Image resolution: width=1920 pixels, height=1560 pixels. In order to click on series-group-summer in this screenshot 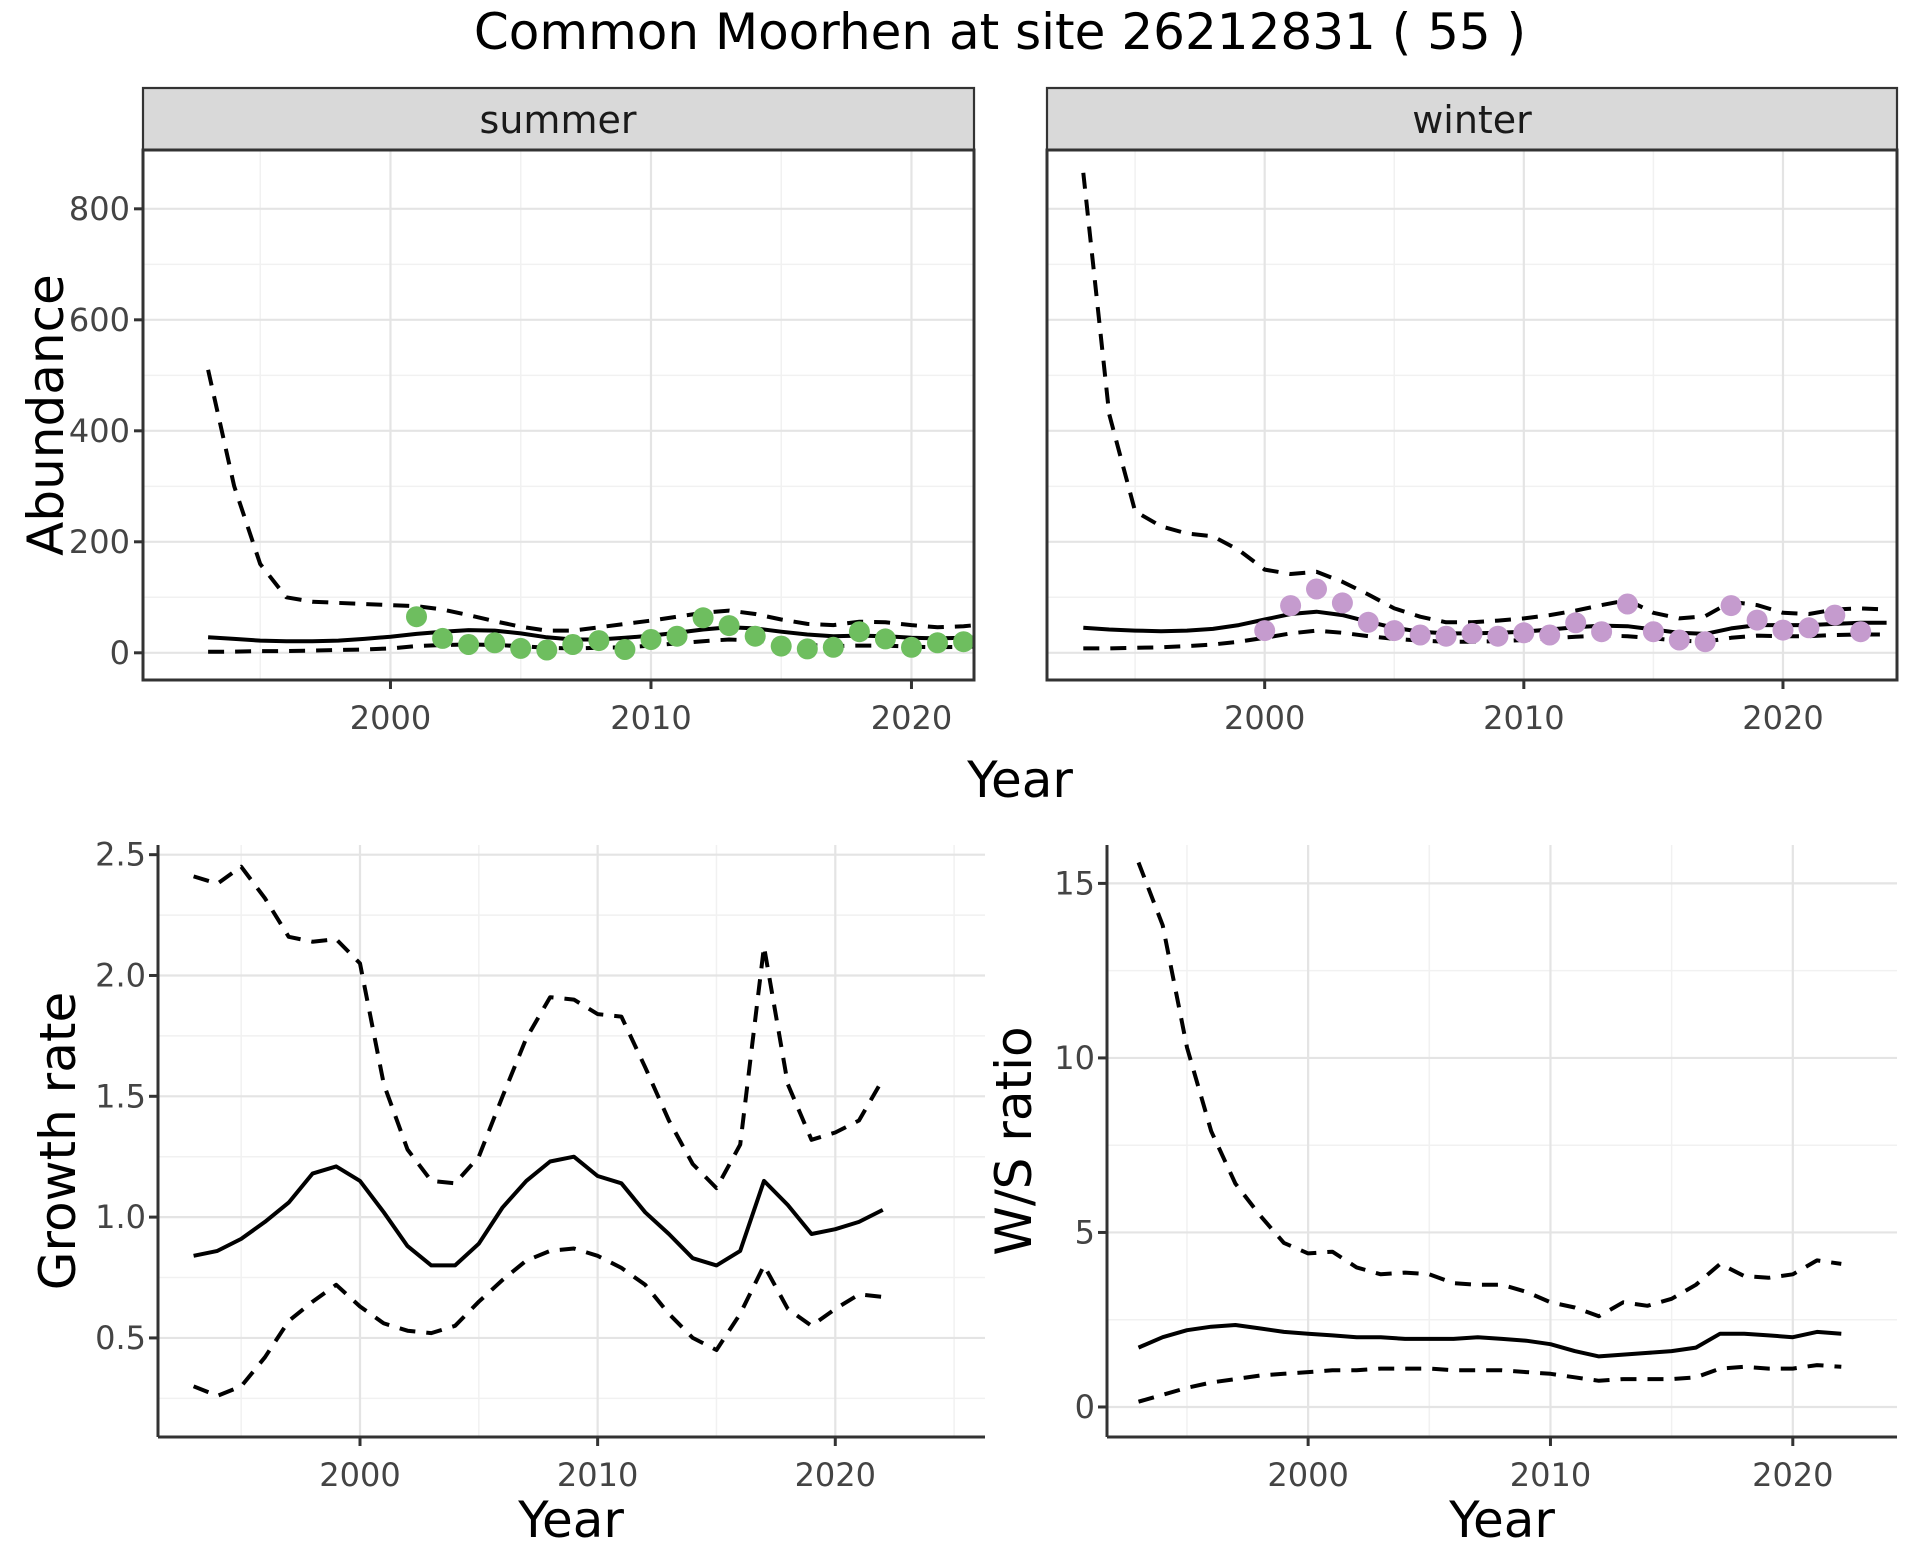, I will do `click(590, 515)`.